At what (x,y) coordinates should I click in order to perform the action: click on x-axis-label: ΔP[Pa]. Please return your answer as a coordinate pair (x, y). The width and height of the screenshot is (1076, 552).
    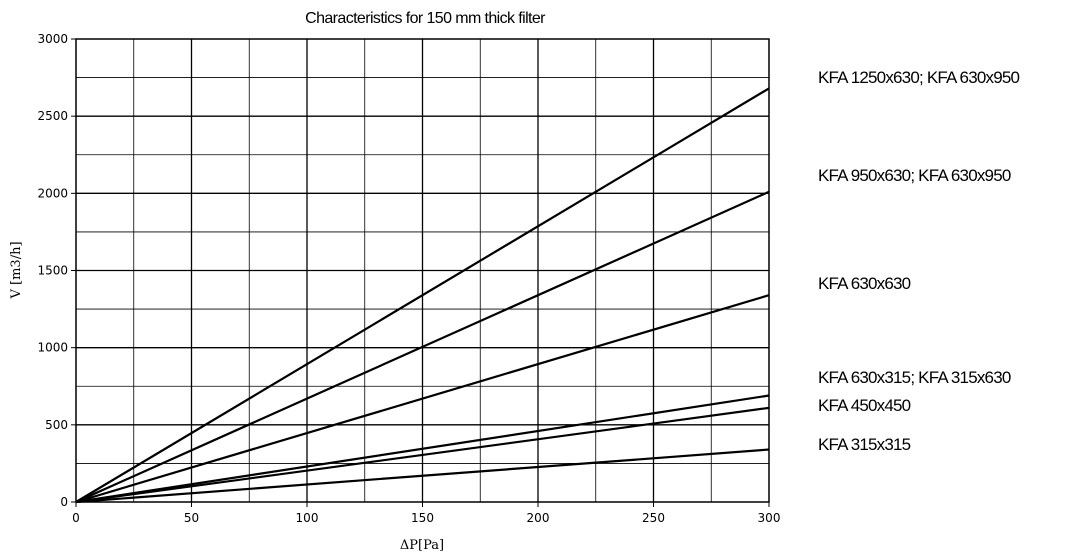
    Looking at the image, I should click on (422, 545).